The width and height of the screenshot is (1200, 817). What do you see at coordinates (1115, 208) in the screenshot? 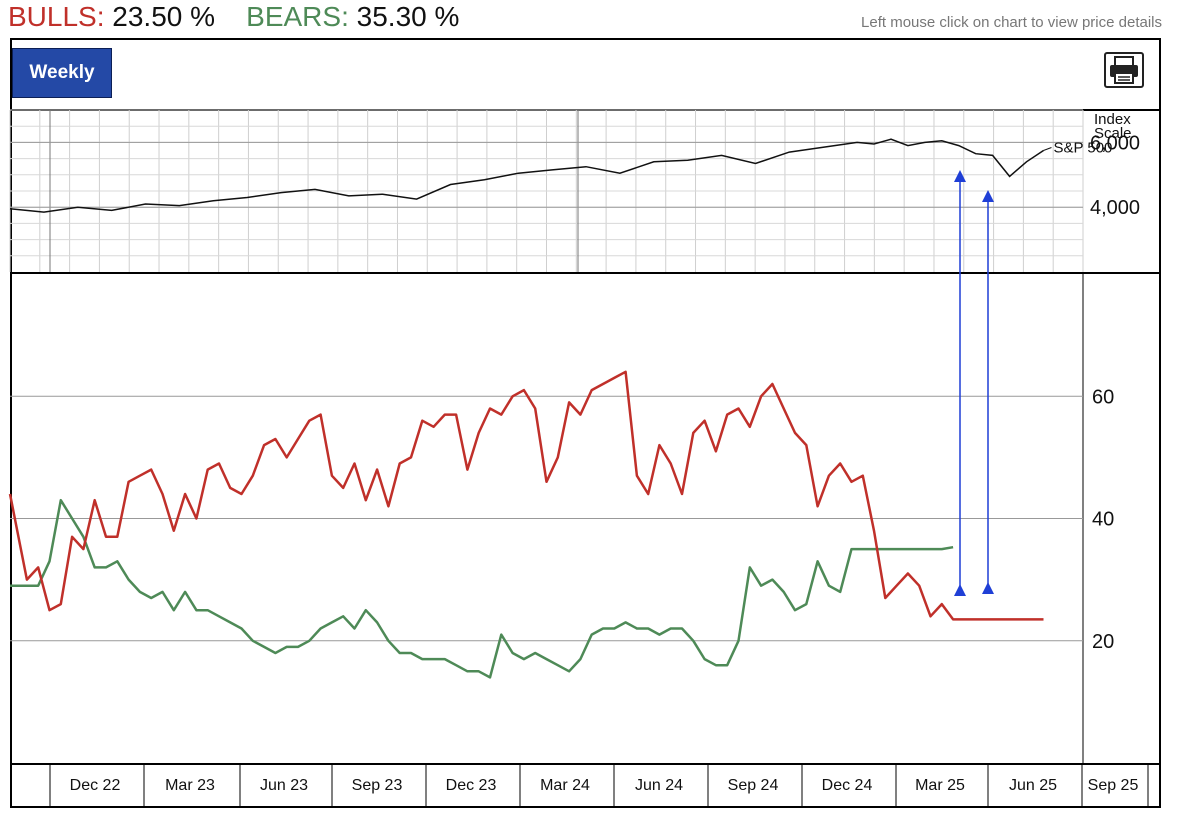
I see `sp-y-tick-label: 4,000` at bounding box center [1115, 208].